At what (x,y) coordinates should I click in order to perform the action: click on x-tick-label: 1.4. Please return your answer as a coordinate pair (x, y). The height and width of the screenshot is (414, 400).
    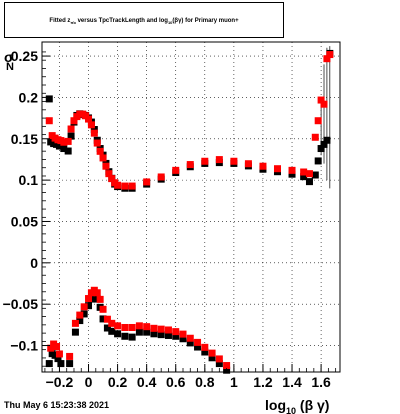
    Looking at the image, I should click on (292, 382).